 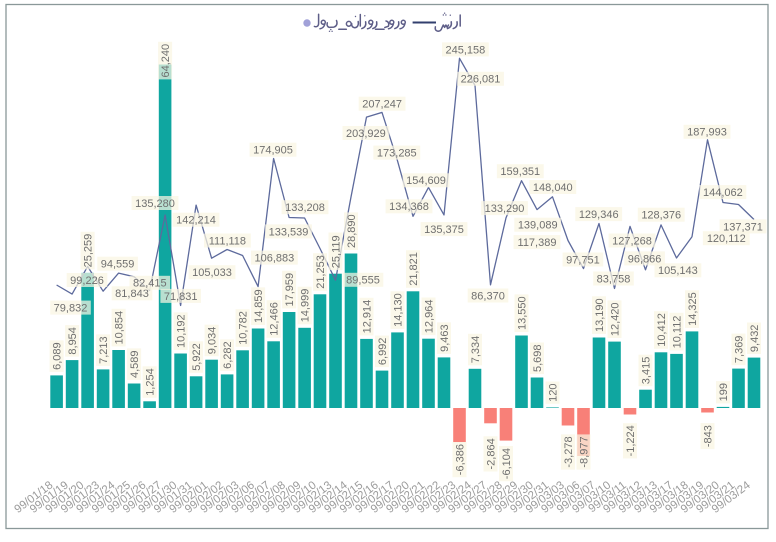 What do you see at coordinates (693, 309) in the screenshot?
I see `svg-text: 14,325` at bounding box center [693, 309].